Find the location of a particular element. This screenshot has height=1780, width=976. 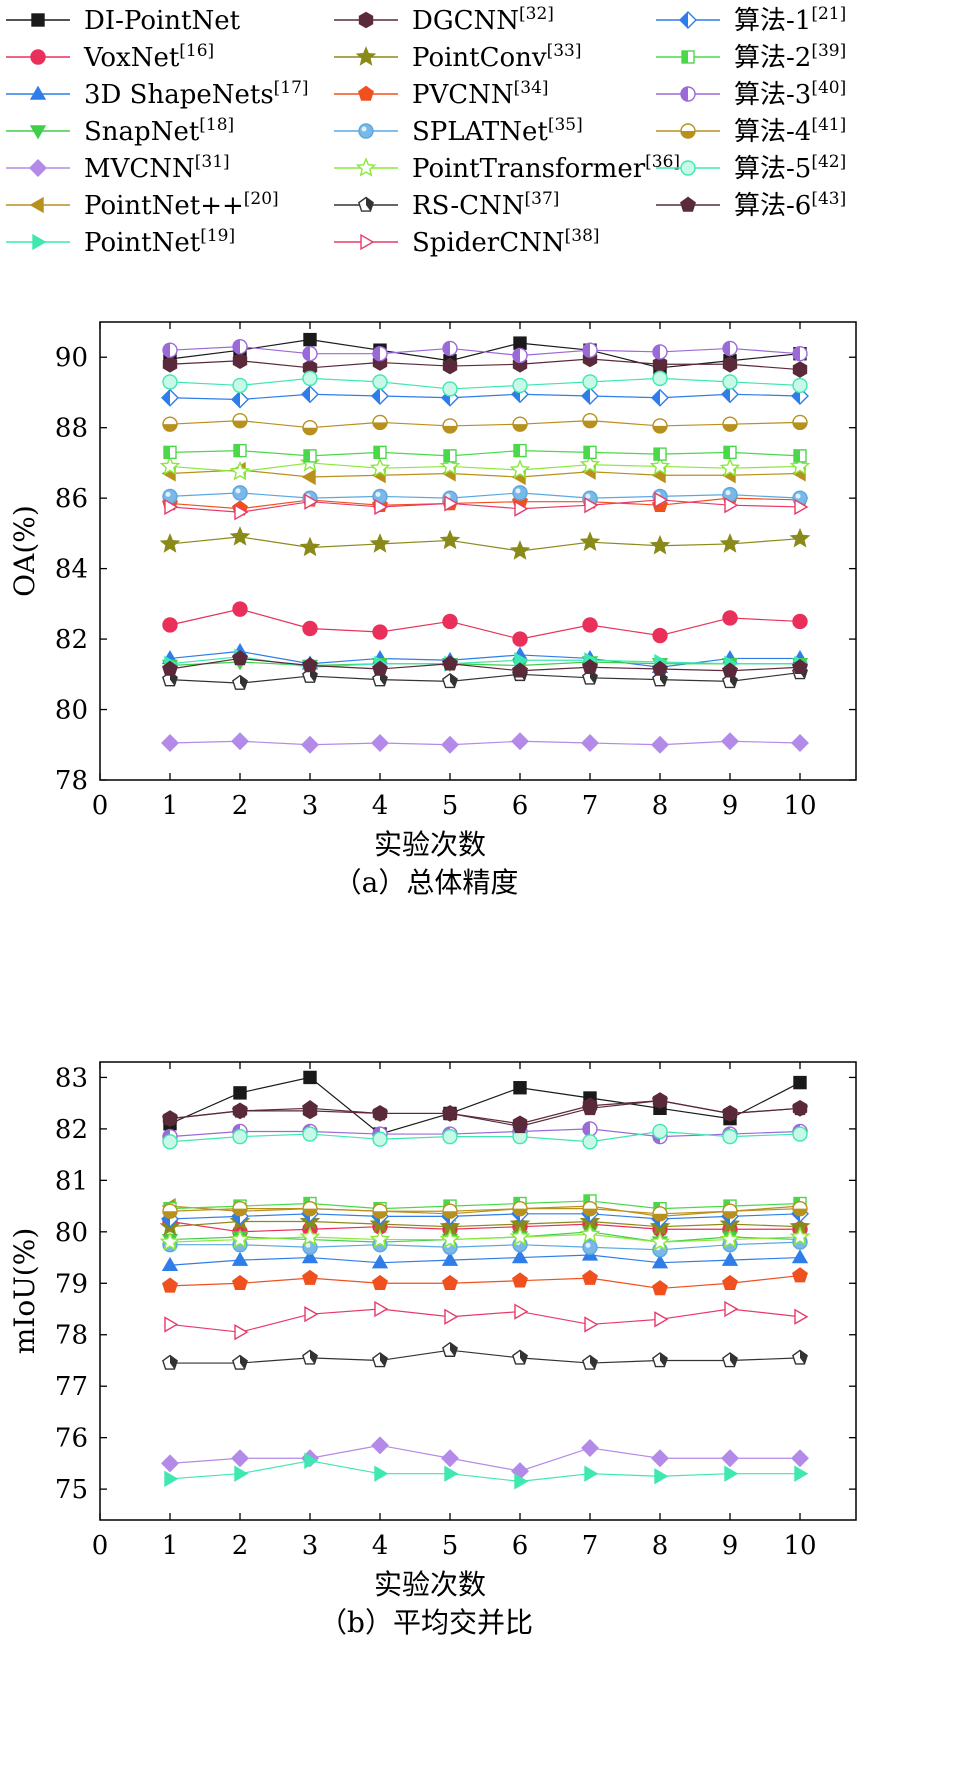

legend-label: SpiderCNN[38] is located at coordinates (506, 242).